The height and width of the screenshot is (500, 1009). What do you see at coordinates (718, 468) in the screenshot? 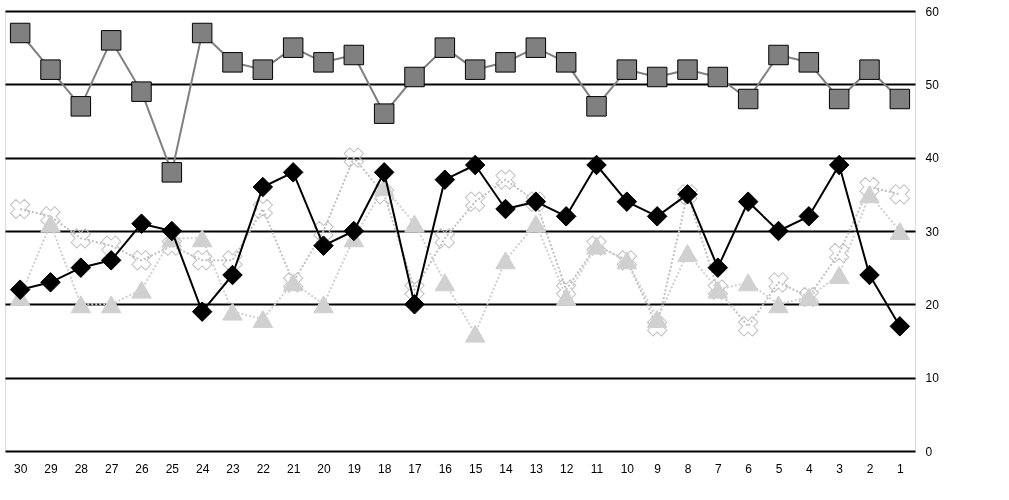
I see `x-tick-label: 7` at bounding box center [718, 468].